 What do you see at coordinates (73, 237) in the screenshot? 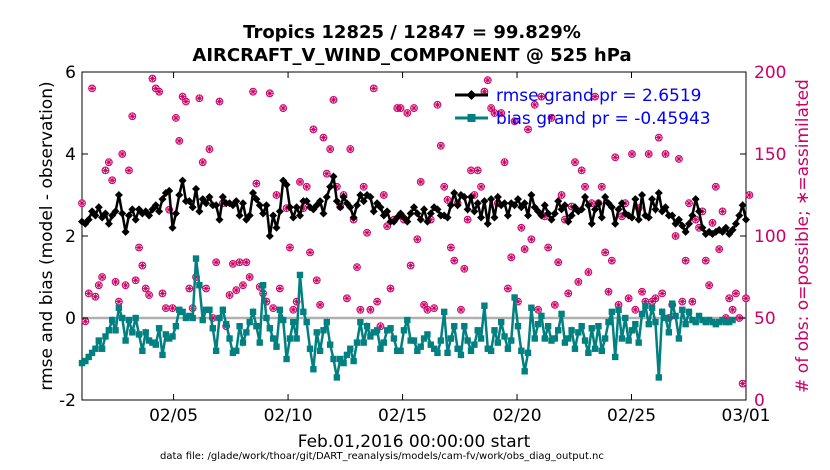
I see `left-y-axis: -2 0 2 4 6` at bounding box center [73, 237].